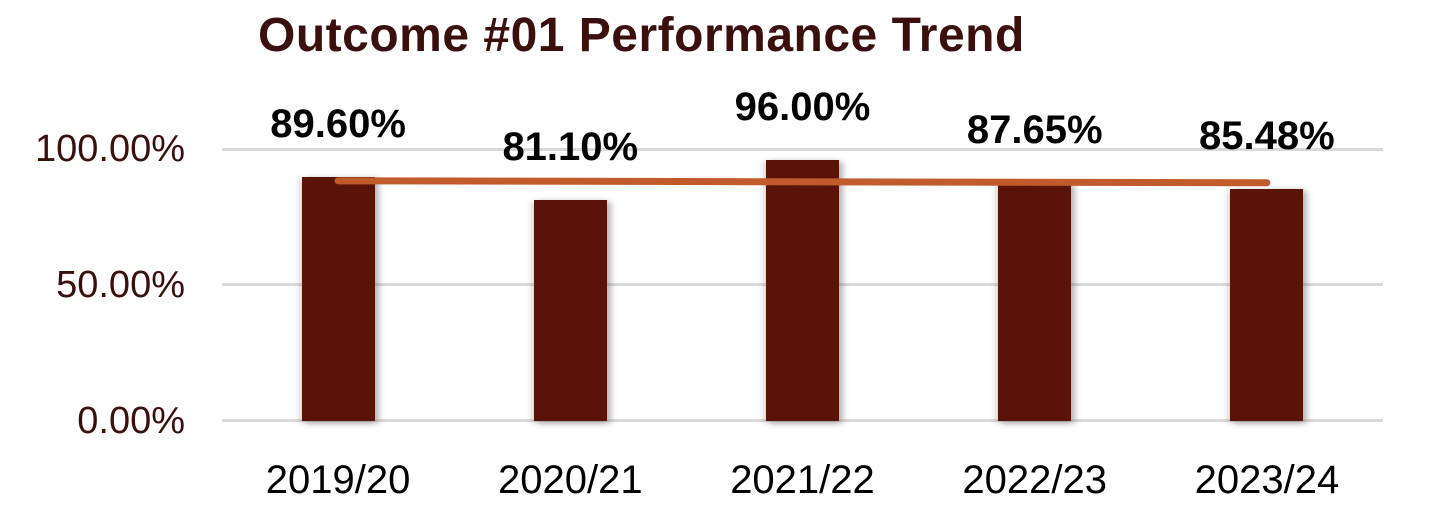 The height and width of the screenshot is (532, 1430). I want to click on bar-value-label: 96.00%, so click(802, 106).